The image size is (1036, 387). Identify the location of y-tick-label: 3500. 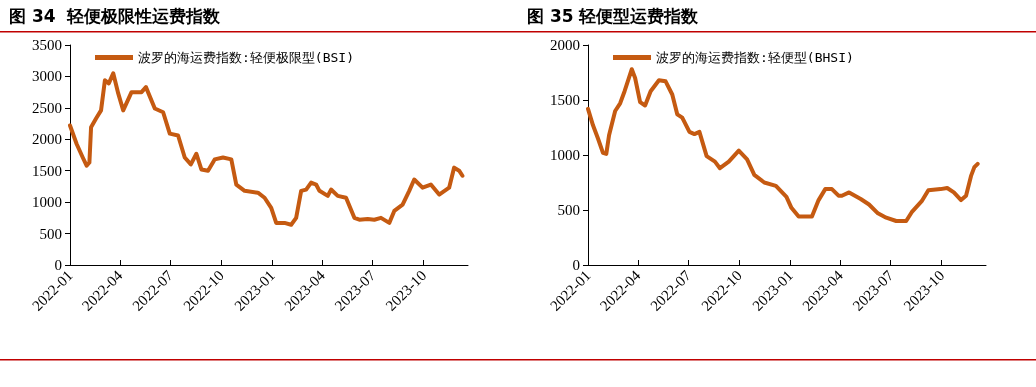
(47, 45).